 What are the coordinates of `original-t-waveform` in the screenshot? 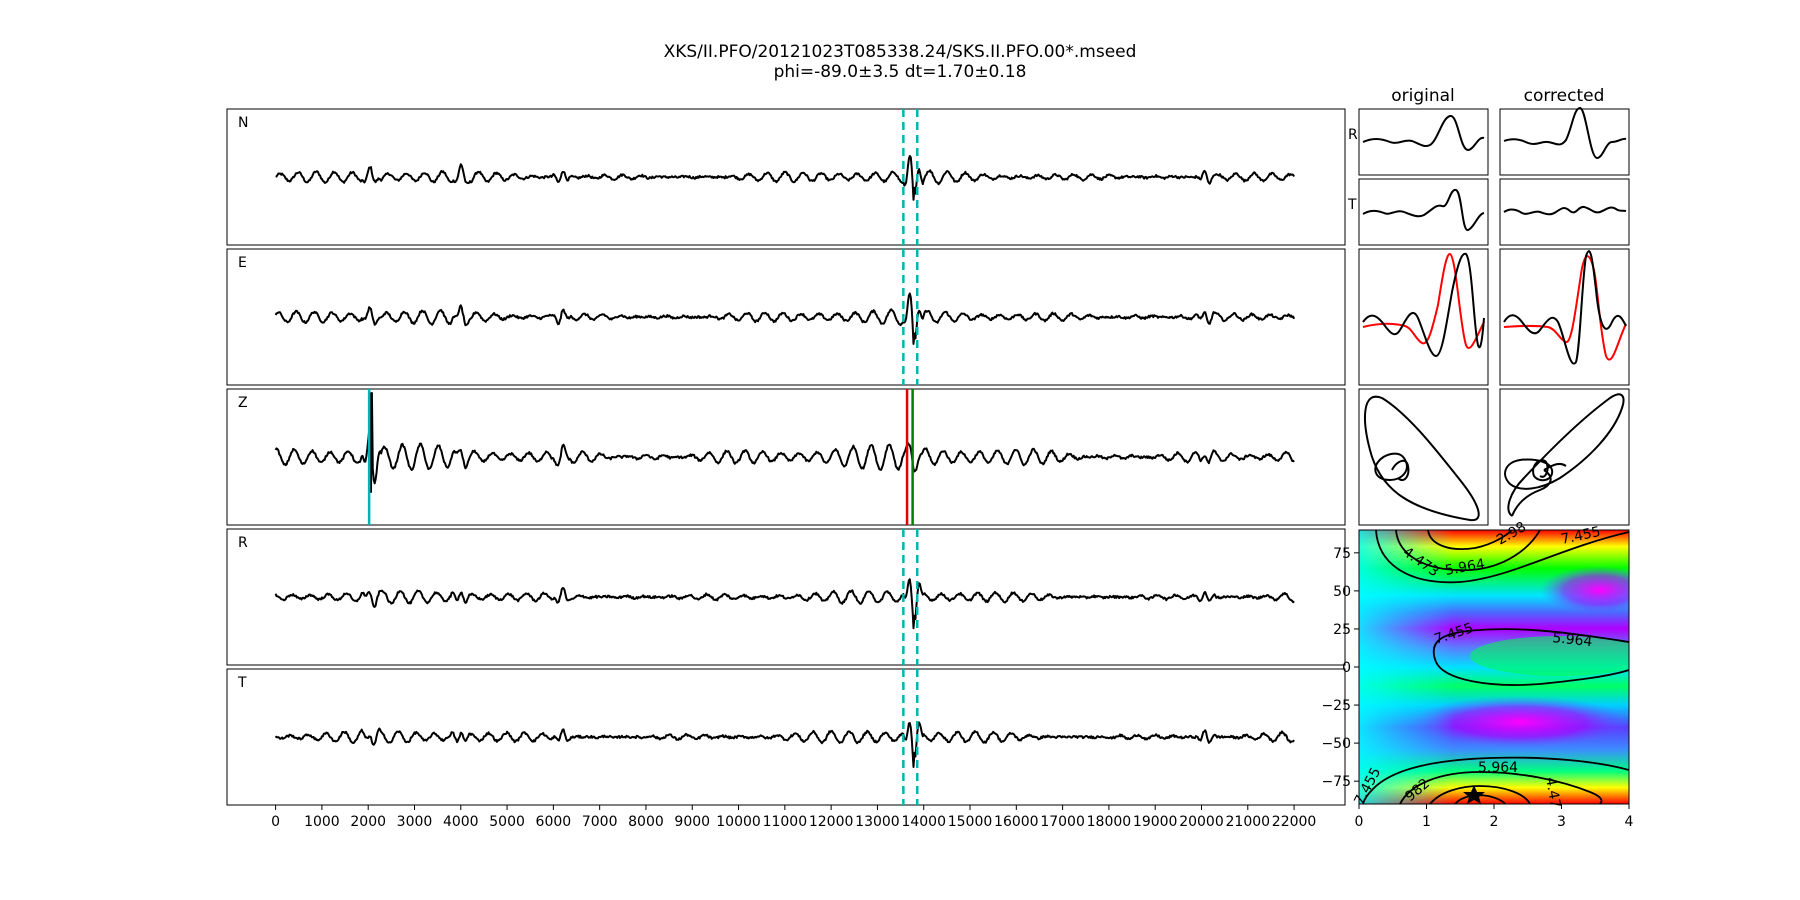 It's located at (1423, 210).